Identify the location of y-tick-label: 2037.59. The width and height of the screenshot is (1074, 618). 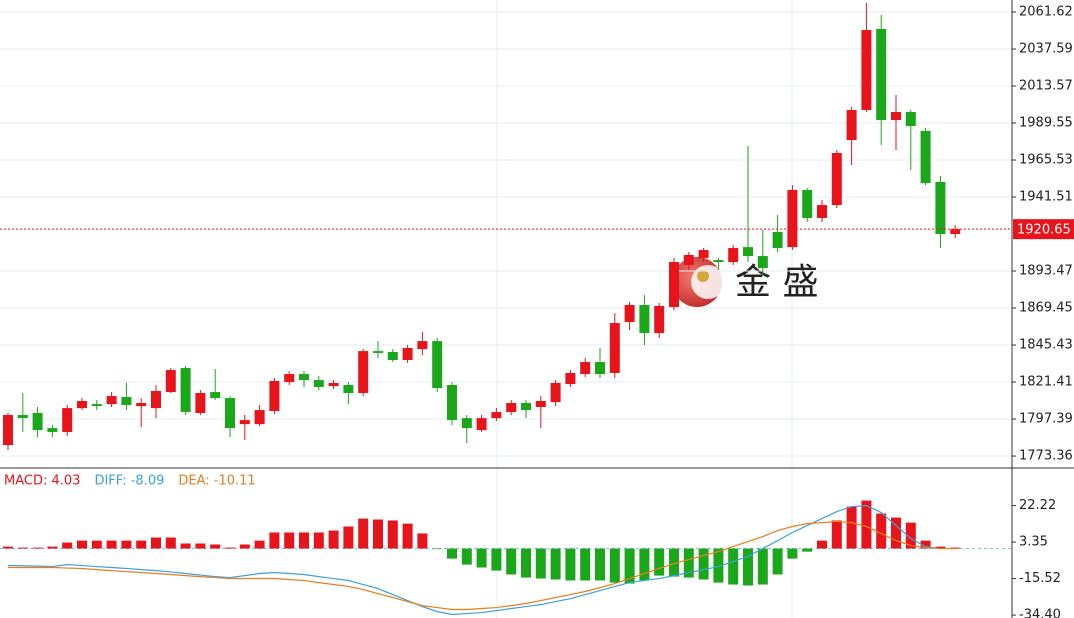
(1046, 49).